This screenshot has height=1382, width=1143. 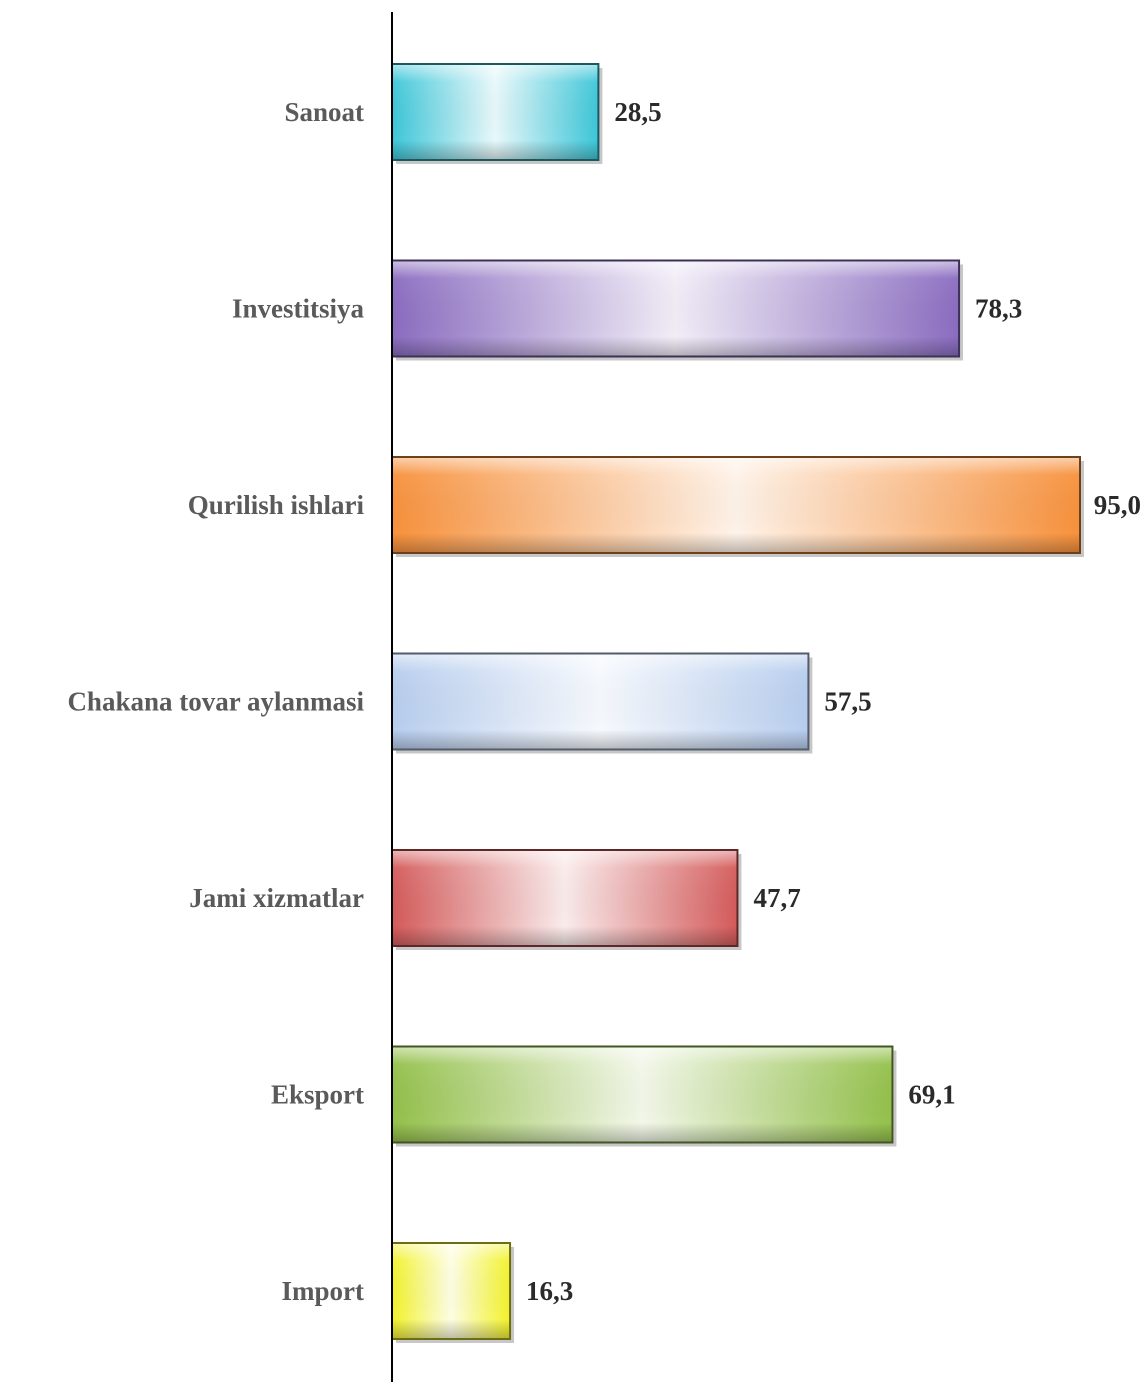 What do you see at coordinates (298, 309) in the screenshot?
I see `category-label: Investitsiya` at bounding box center [298, 309].